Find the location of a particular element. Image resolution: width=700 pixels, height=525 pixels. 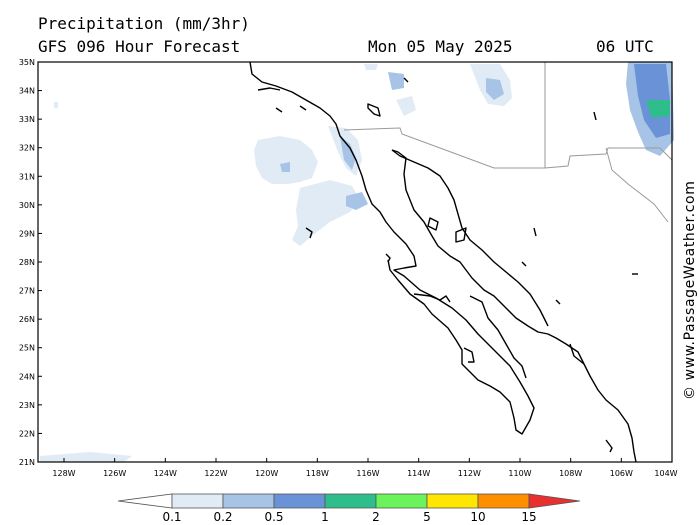

lat-label: 26N is located at coordinates (27, 319).